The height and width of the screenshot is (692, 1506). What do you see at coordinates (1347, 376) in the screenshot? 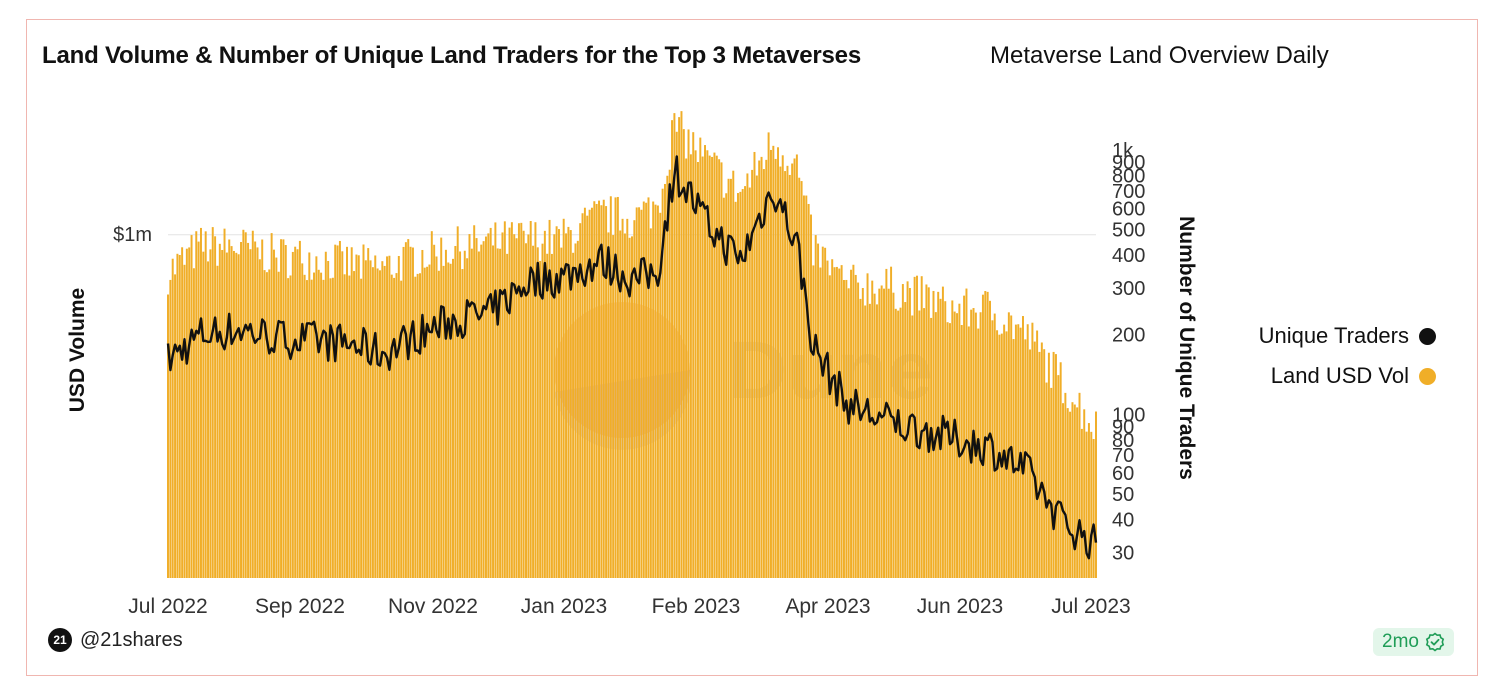
I see `legend-item-land-usd-vol: Land USD Vol` at bounding box center [1347, 376].